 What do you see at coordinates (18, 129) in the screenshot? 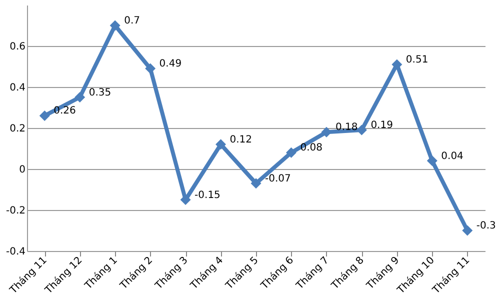
I see `y-tick-label: 0.2` at bounding box center [18, 129].